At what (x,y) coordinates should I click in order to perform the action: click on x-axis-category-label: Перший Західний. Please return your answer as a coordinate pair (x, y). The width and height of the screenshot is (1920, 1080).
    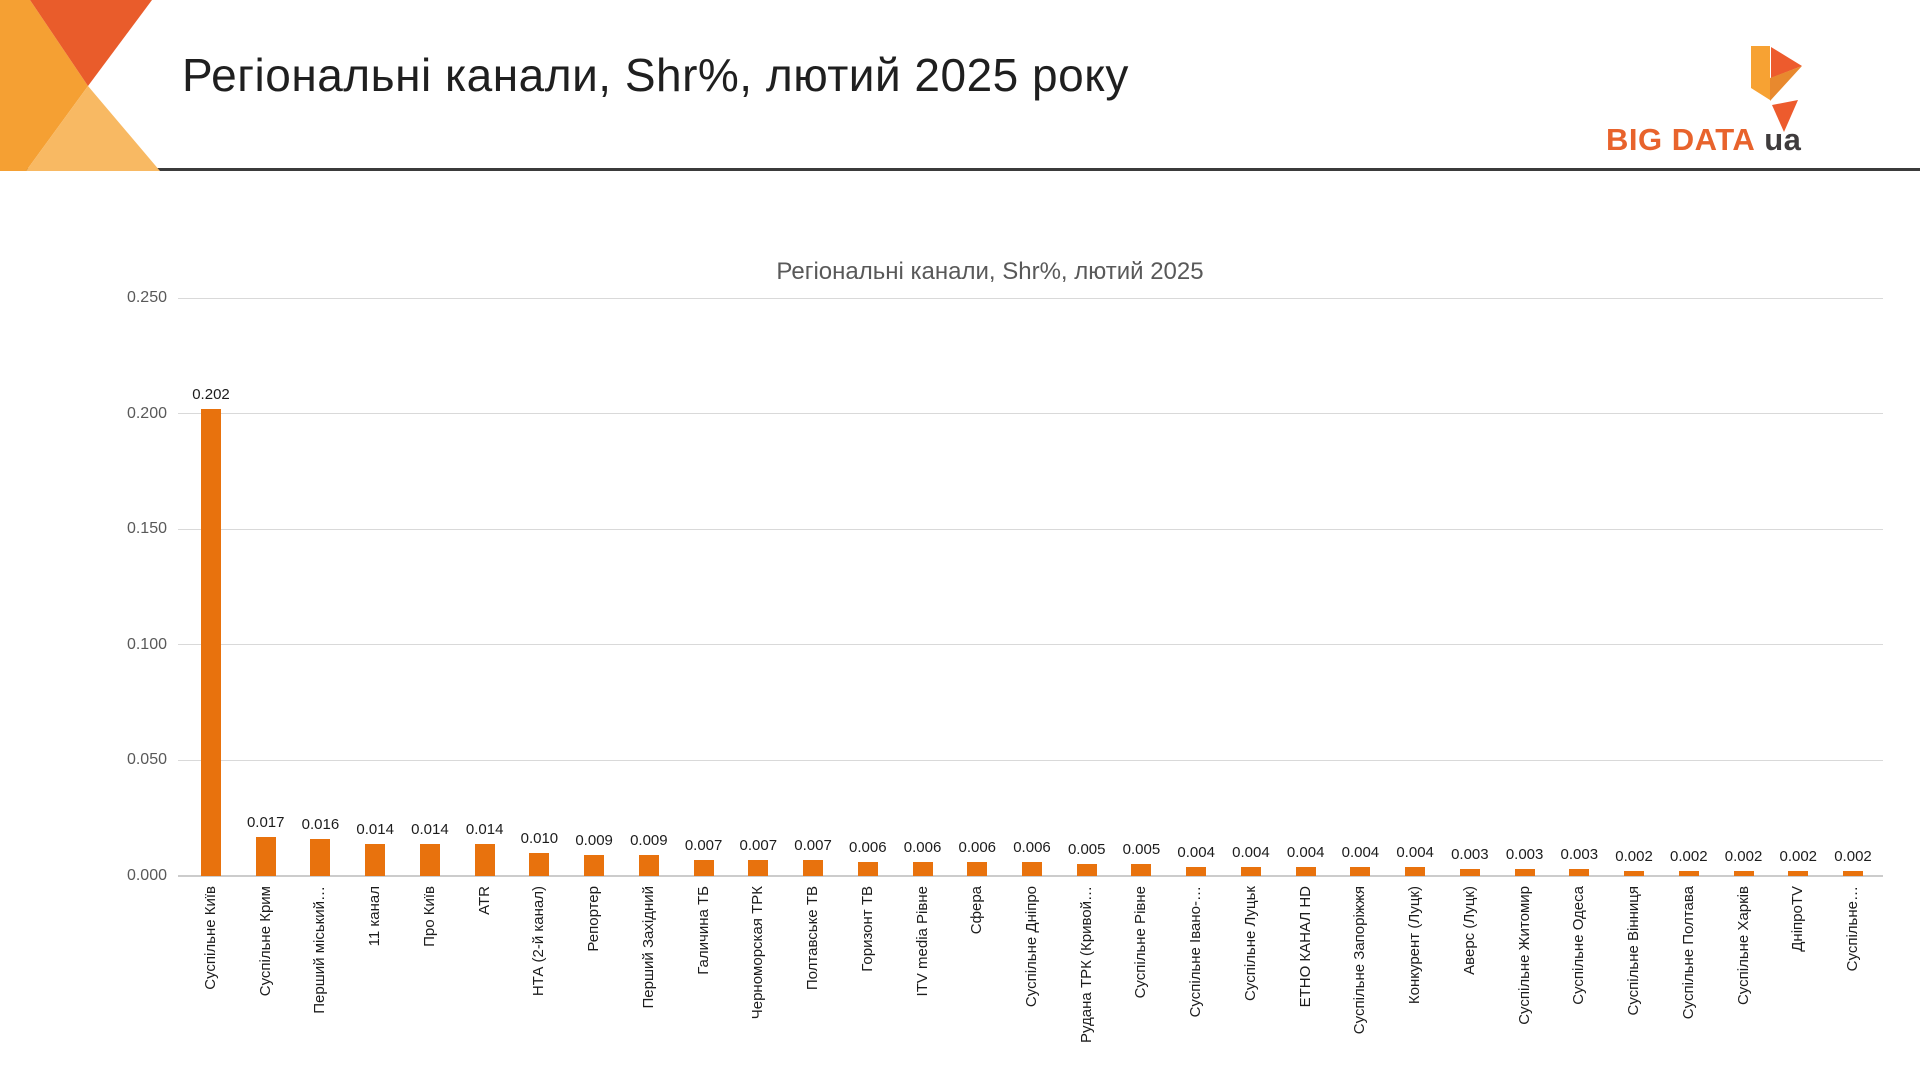
    Looking at the image, I should click on (648, 947).